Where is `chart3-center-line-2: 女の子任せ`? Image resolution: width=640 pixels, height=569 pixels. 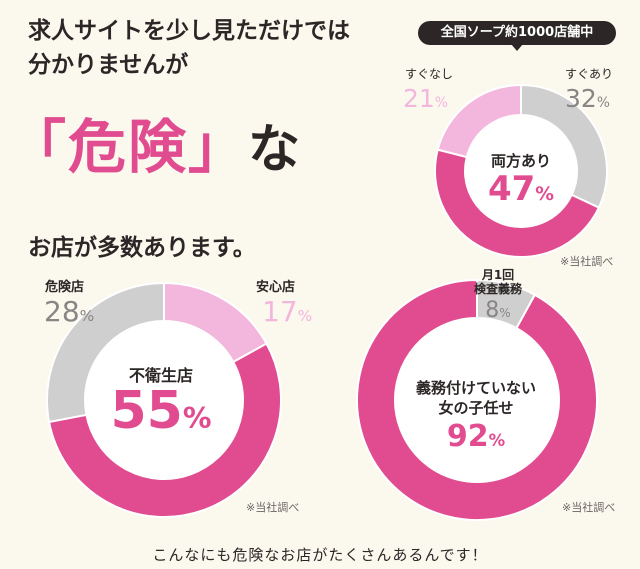 chart3-center-line-2: 女の子任せ is located at coordinates (476, 408).